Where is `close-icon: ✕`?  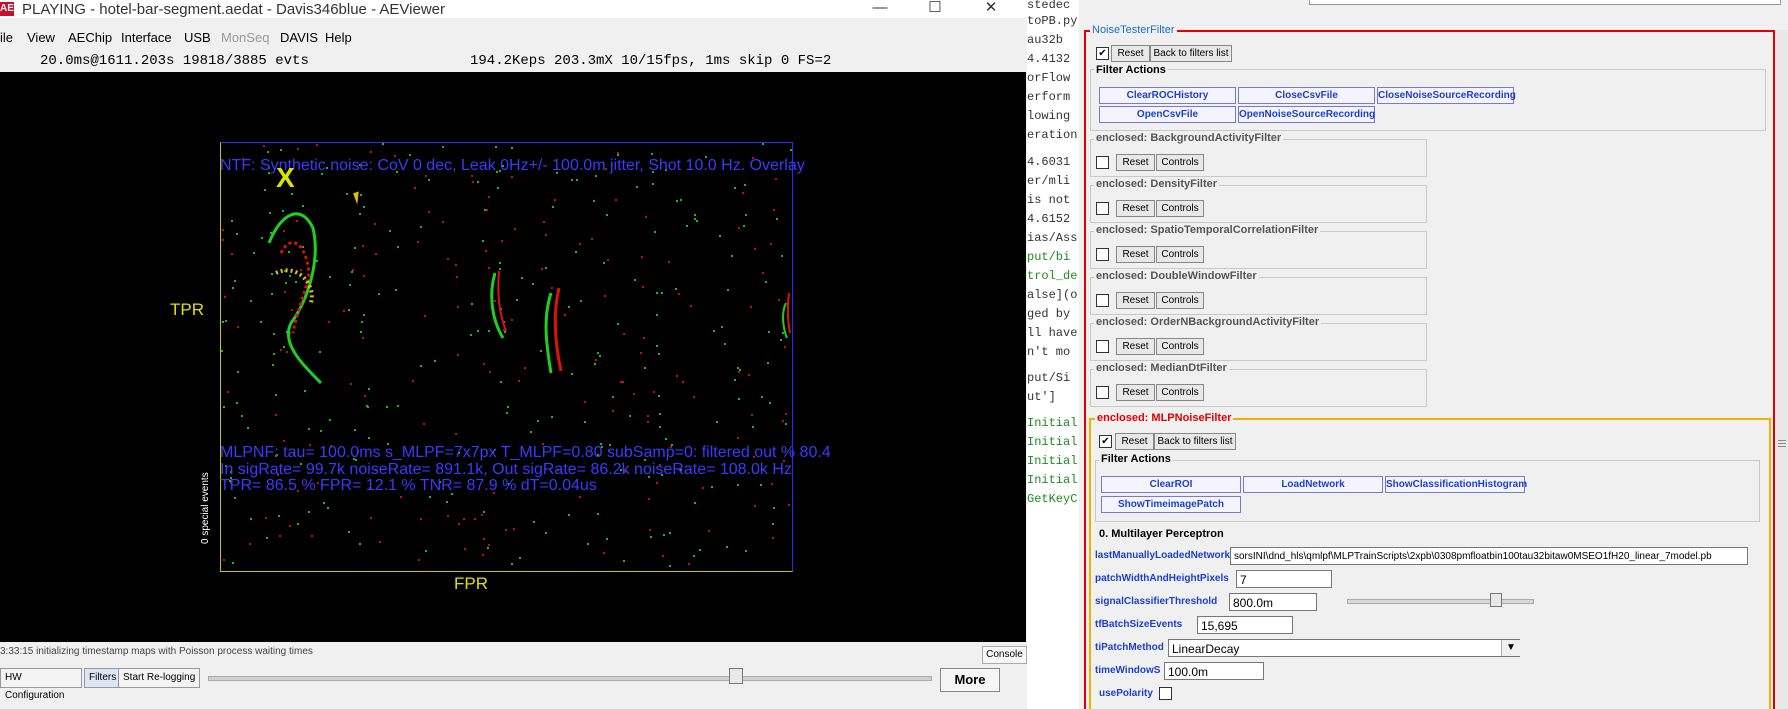 close-icon: ✕ is located at coordinates (991, 8).